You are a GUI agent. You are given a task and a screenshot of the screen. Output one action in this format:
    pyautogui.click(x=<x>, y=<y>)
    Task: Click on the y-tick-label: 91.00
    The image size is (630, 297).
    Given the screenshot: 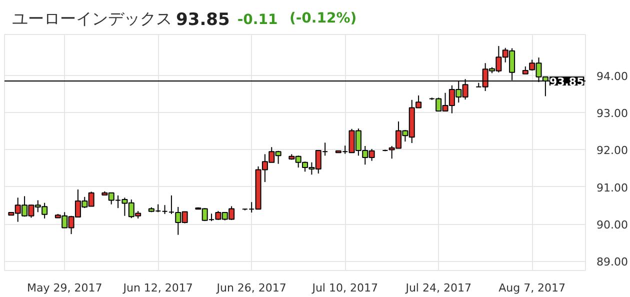 What is the action you would take?
    pyautogui.click(x=612, y=187)
    